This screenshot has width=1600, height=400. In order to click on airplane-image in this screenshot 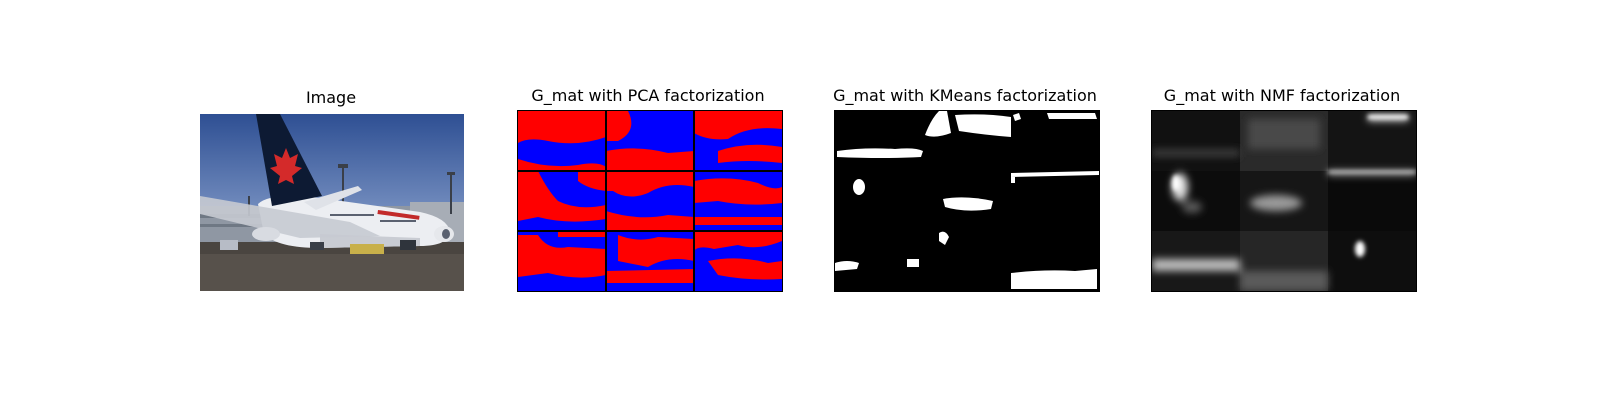, I will do `click(332, 202)`.